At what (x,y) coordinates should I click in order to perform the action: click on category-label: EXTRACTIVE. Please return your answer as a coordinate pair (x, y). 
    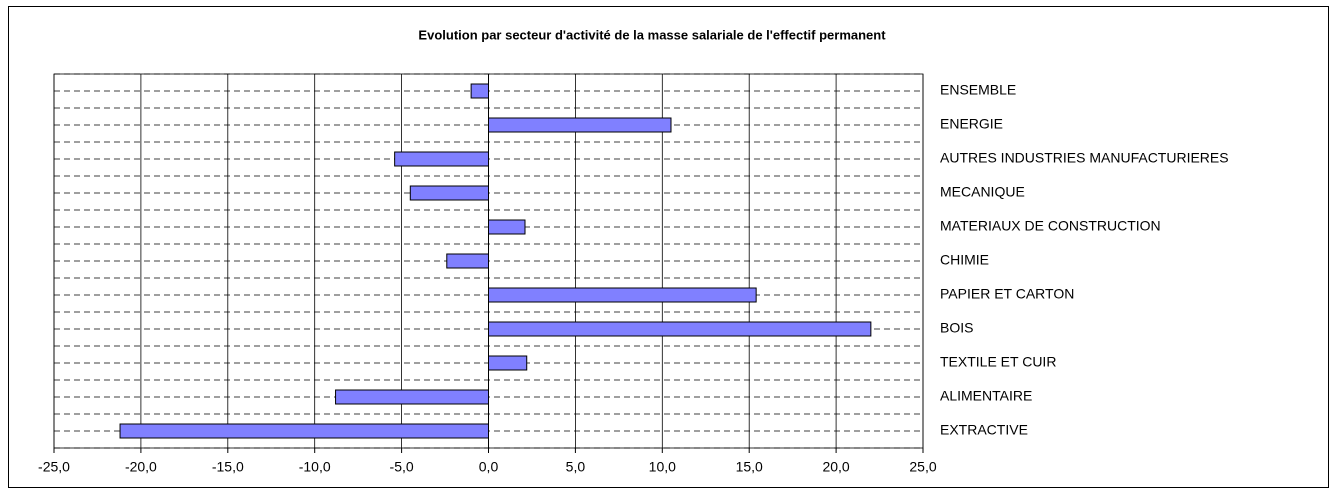
    Looking at the image, I should click on (984, 430).